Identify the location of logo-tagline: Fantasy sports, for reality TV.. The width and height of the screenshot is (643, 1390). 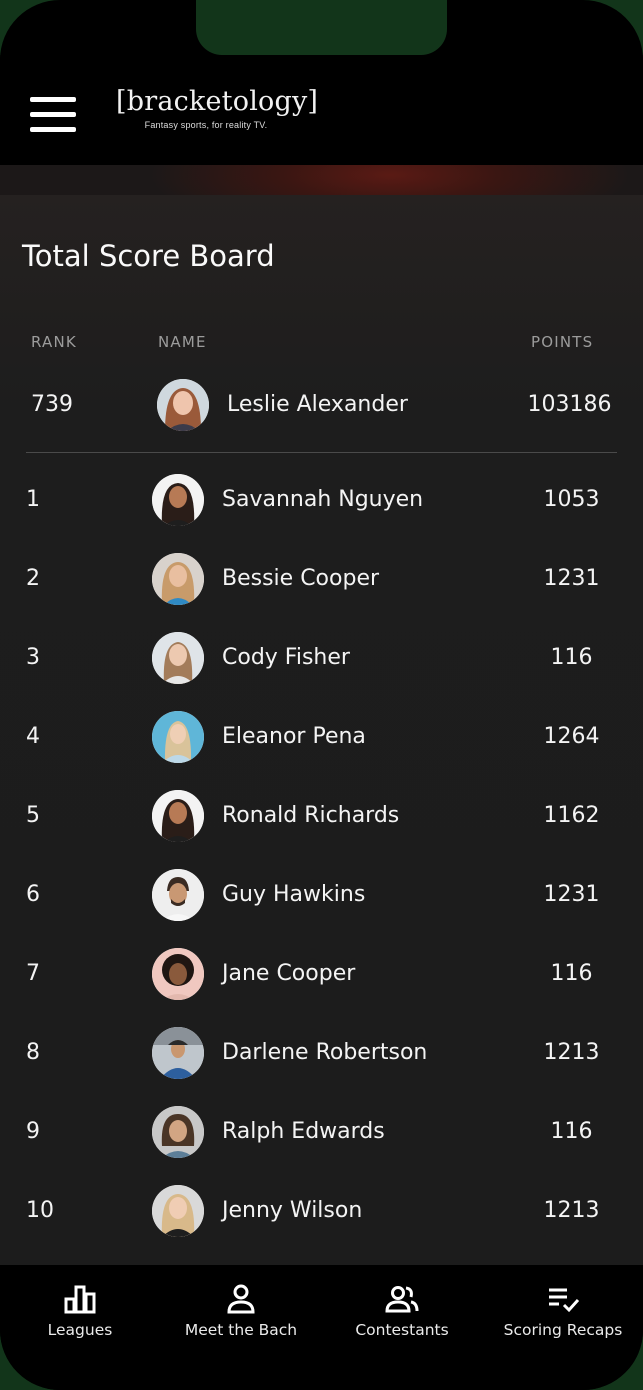
(206, 125).